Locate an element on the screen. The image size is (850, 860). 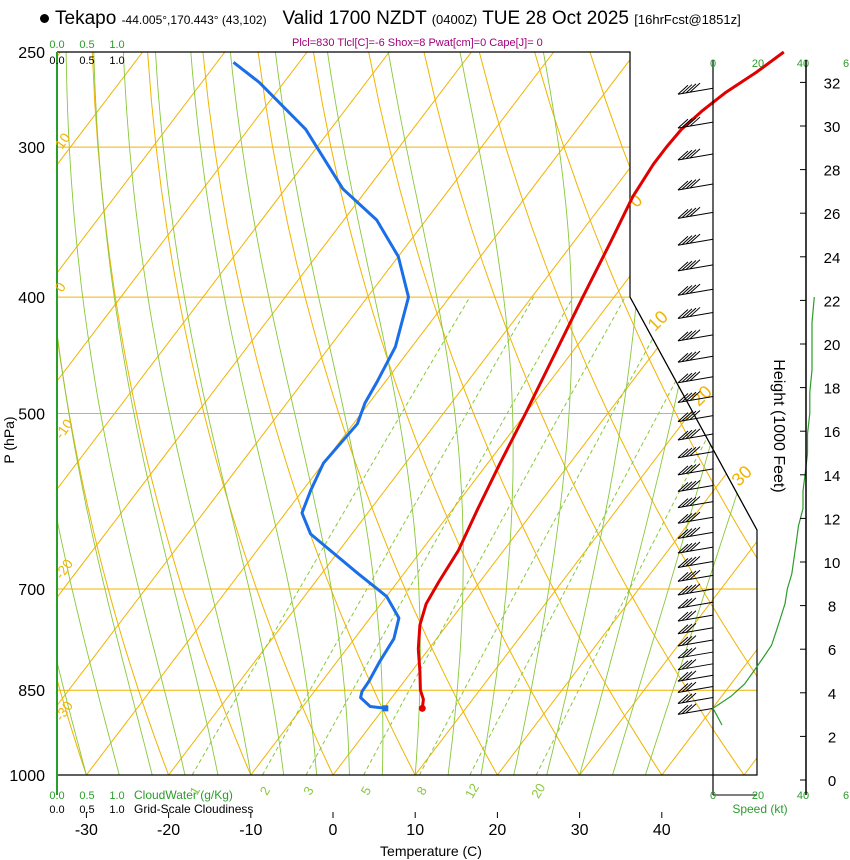
pressure-tick-label: 700 is located at coordinates (31, 590).